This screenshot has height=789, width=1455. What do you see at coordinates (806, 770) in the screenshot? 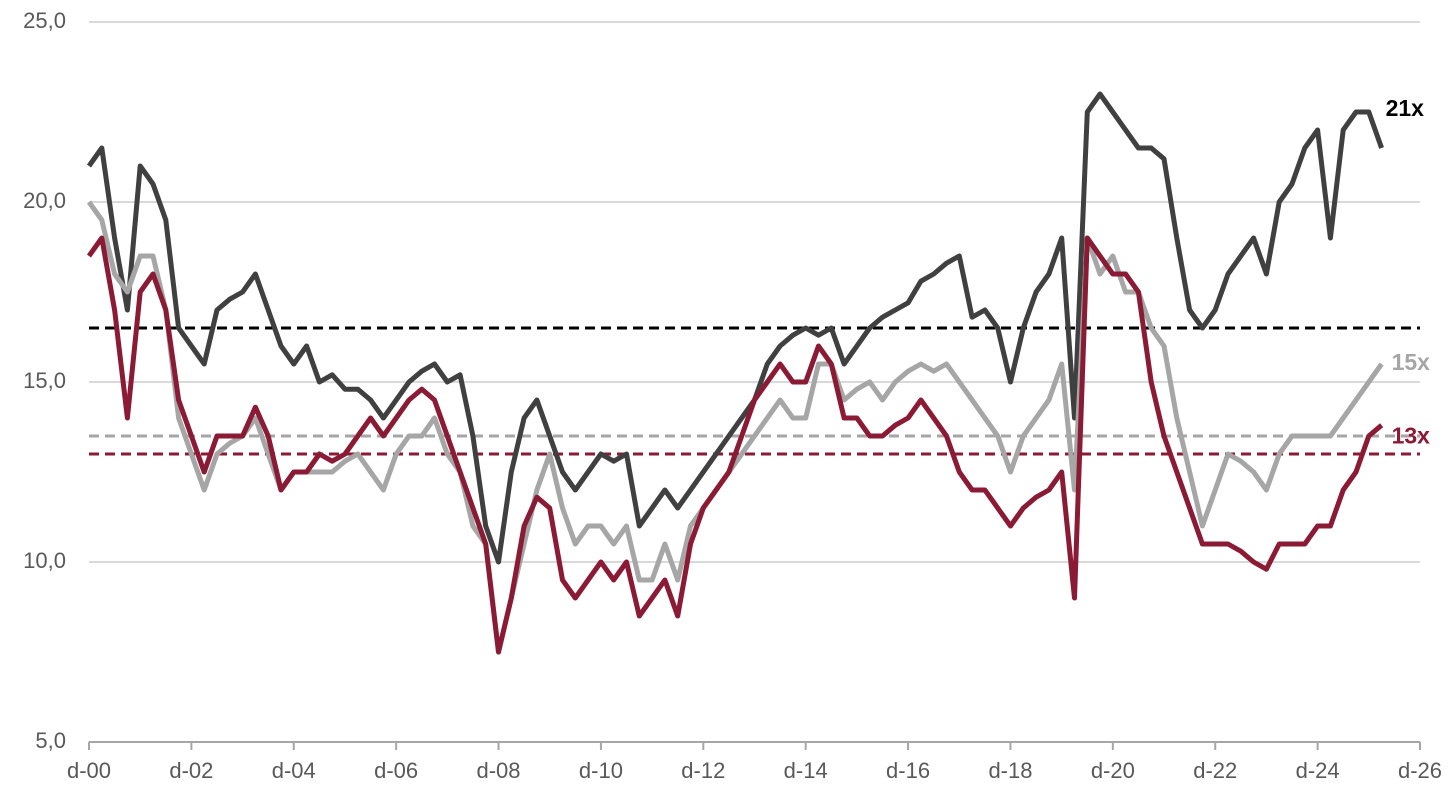
I see `x-tick-label: d-14` at bounding box center [806, 770].